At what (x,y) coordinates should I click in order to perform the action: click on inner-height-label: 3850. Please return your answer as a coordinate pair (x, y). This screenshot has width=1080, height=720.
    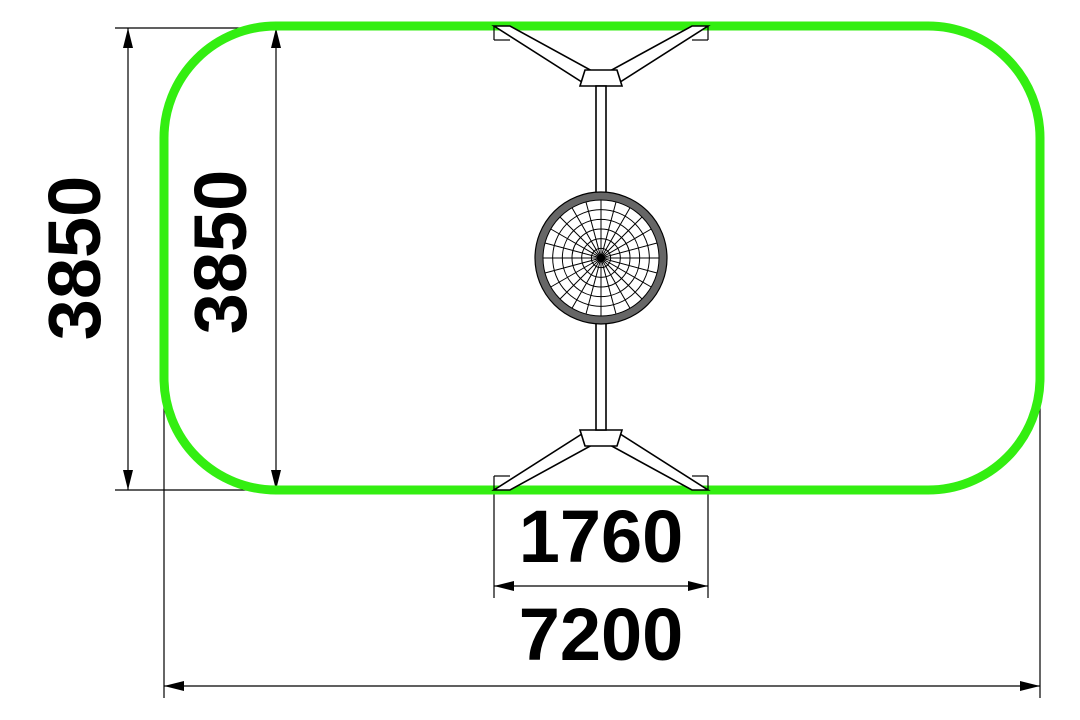
    Looking at the image, I should click on (220, 252).